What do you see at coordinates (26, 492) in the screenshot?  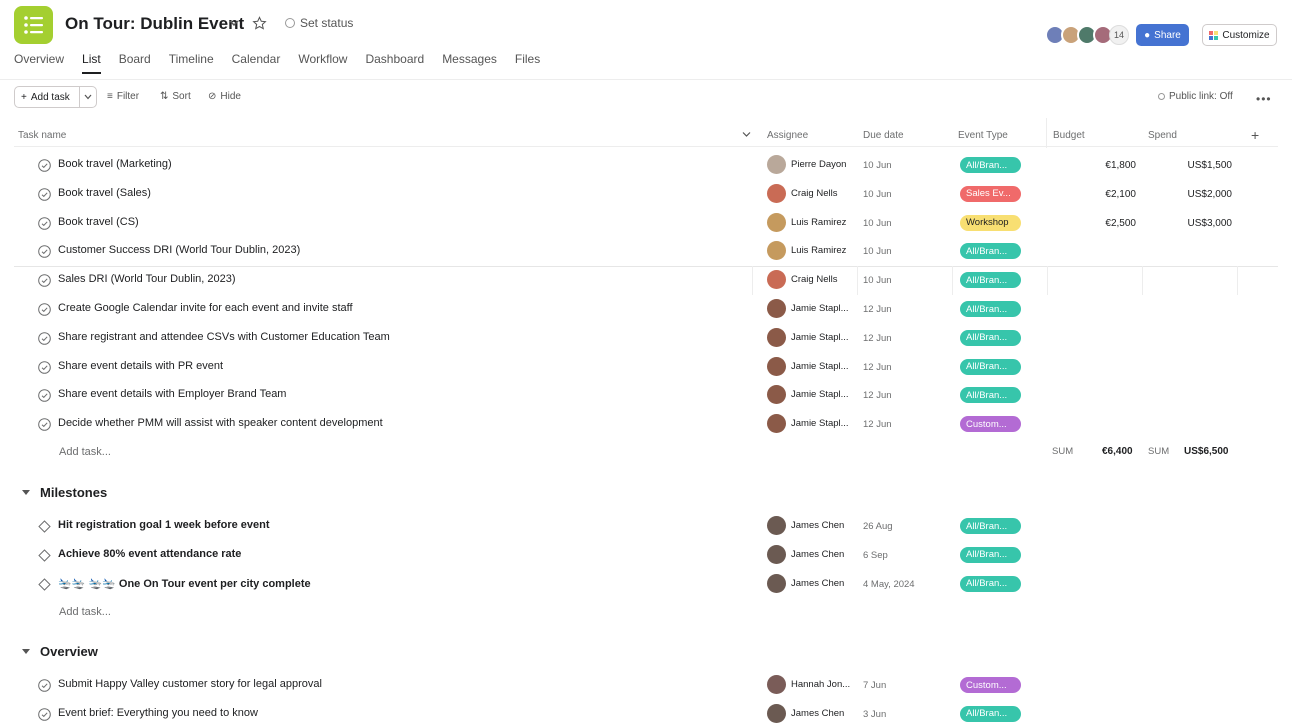 I see `triangle-down-icon` at bounding box center [26, 492].